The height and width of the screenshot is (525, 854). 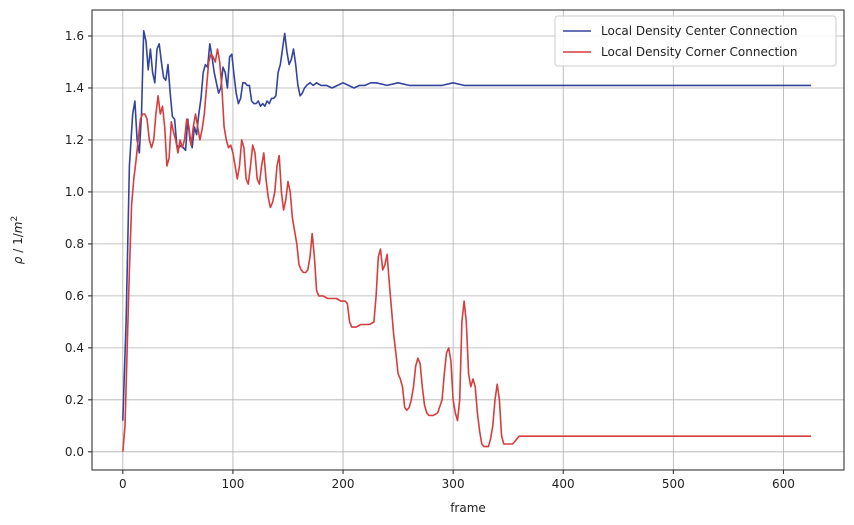 I want to click on y-axis-label-unit: m, so click(x=18, y=228).